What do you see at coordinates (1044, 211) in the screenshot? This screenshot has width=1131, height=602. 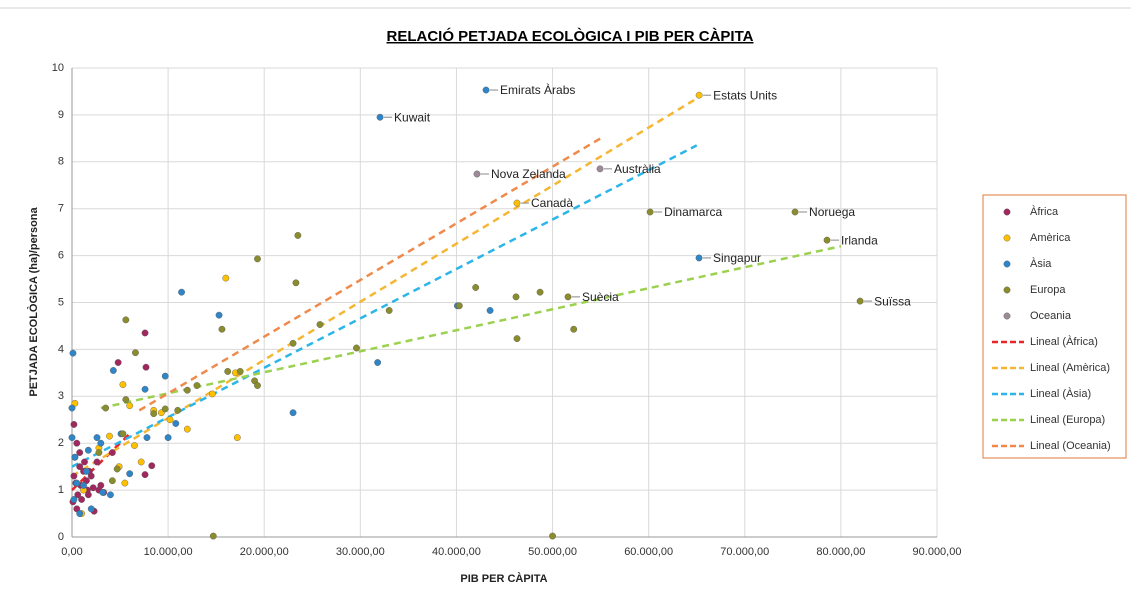 I see `legend-label: Àfrica` at bounding box center [1044, 211].